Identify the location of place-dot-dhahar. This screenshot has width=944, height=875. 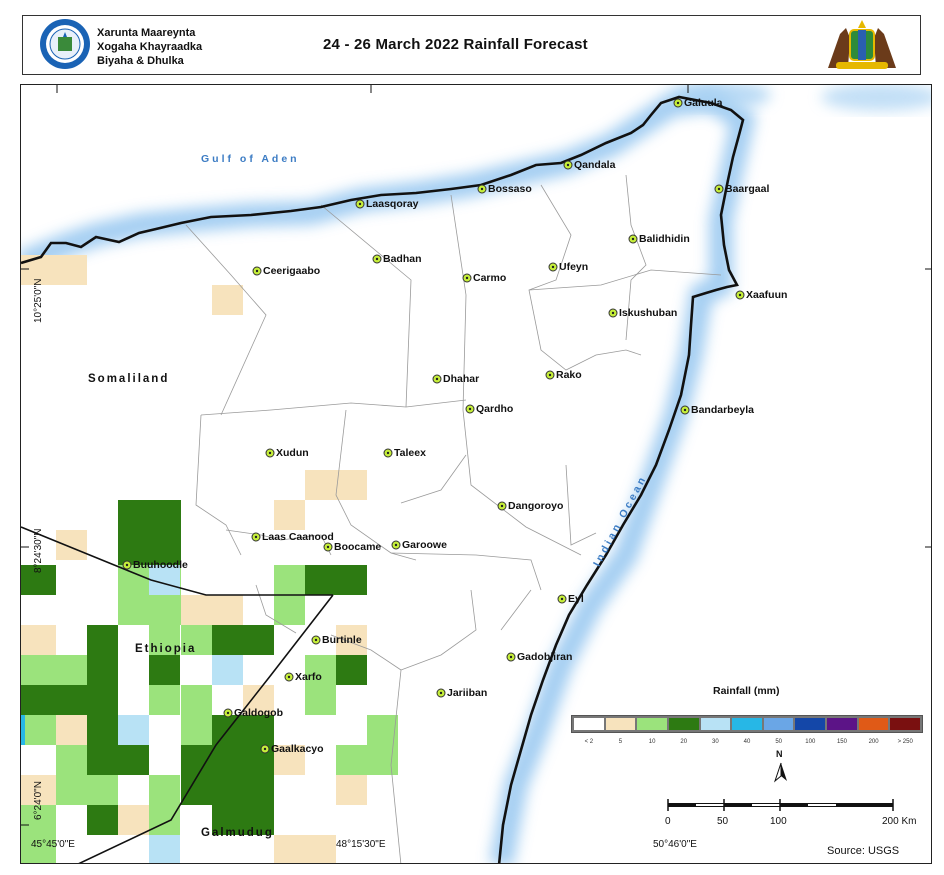
(437, 379).